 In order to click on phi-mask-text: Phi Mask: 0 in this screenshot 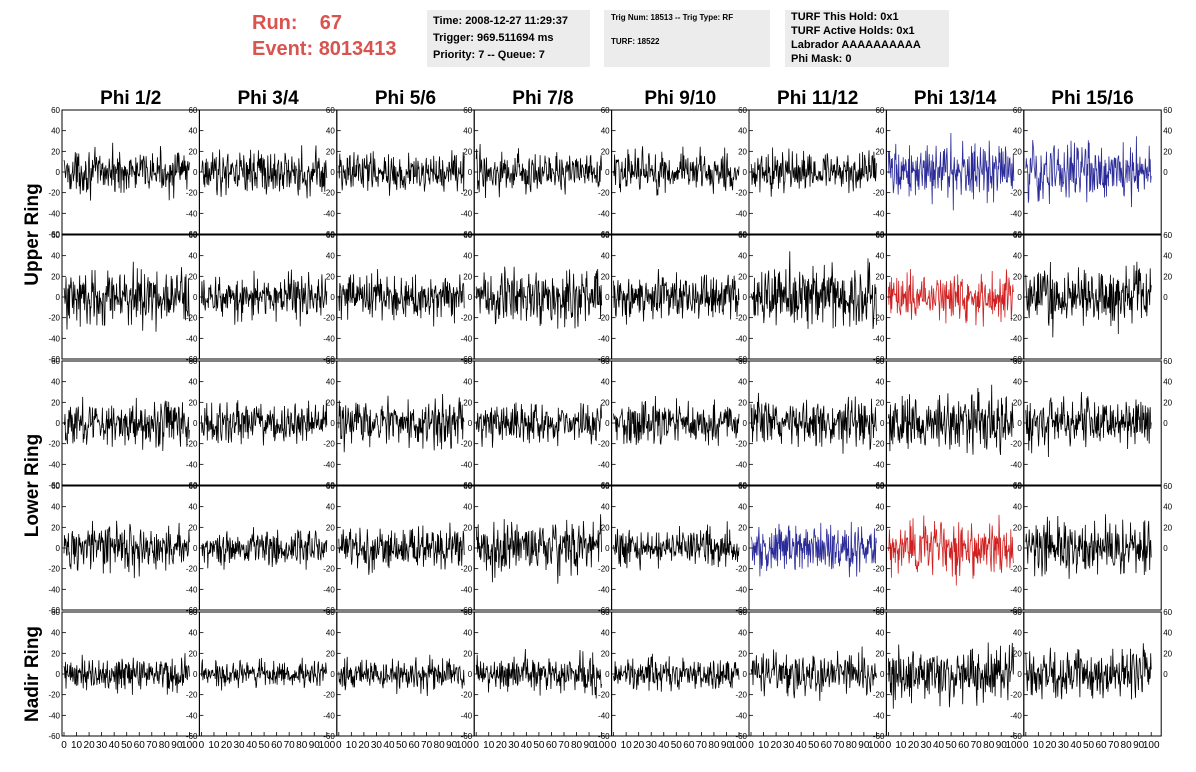, I will do `click(821, 59)`.